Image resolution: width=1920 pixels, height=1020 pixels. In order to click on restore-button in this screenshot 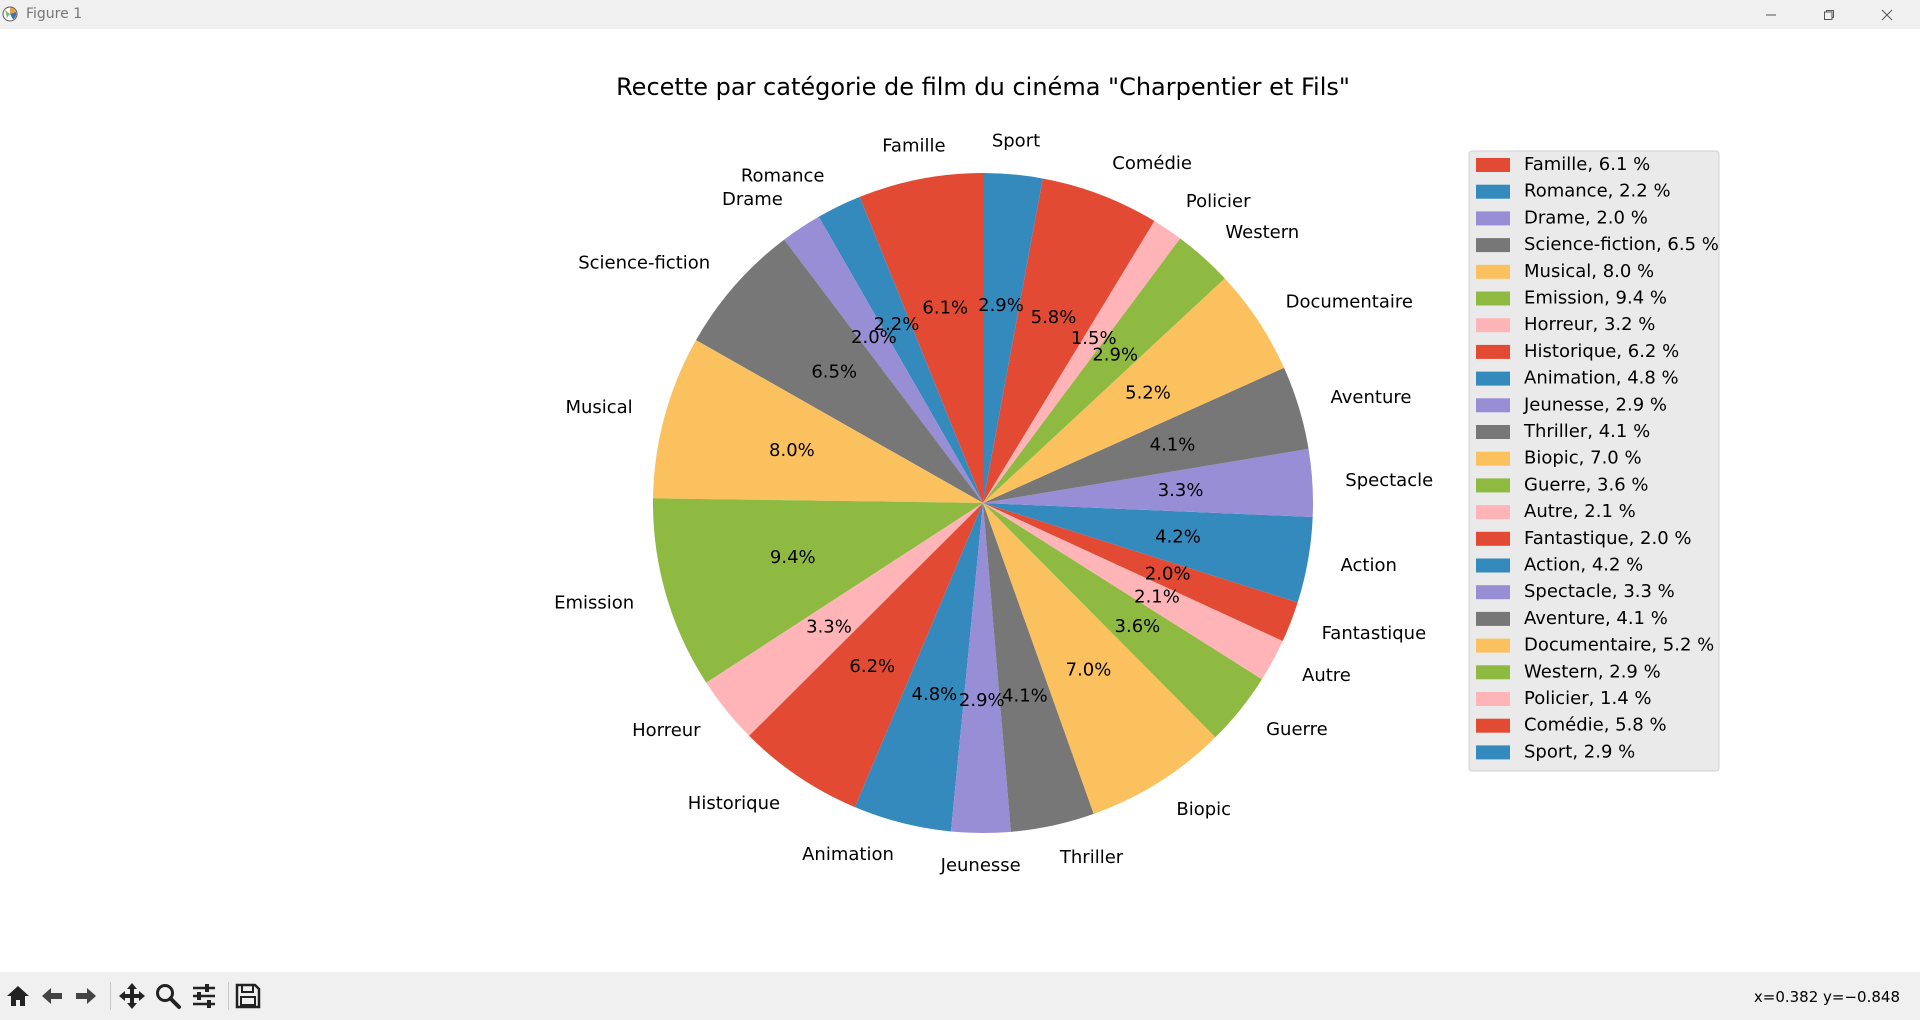, I will do `click(1829, 14)`.